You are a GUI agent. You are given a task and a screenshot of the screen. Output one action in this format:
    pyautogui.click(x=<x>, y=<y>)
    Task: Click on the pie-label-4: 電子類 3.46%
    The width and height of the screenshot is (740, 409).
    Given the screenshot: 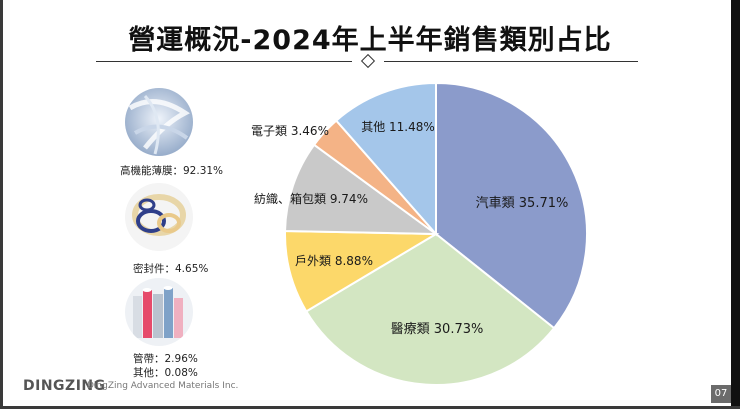 What is the action you would take?
    pyautogui.click(x=290, y=131)
    